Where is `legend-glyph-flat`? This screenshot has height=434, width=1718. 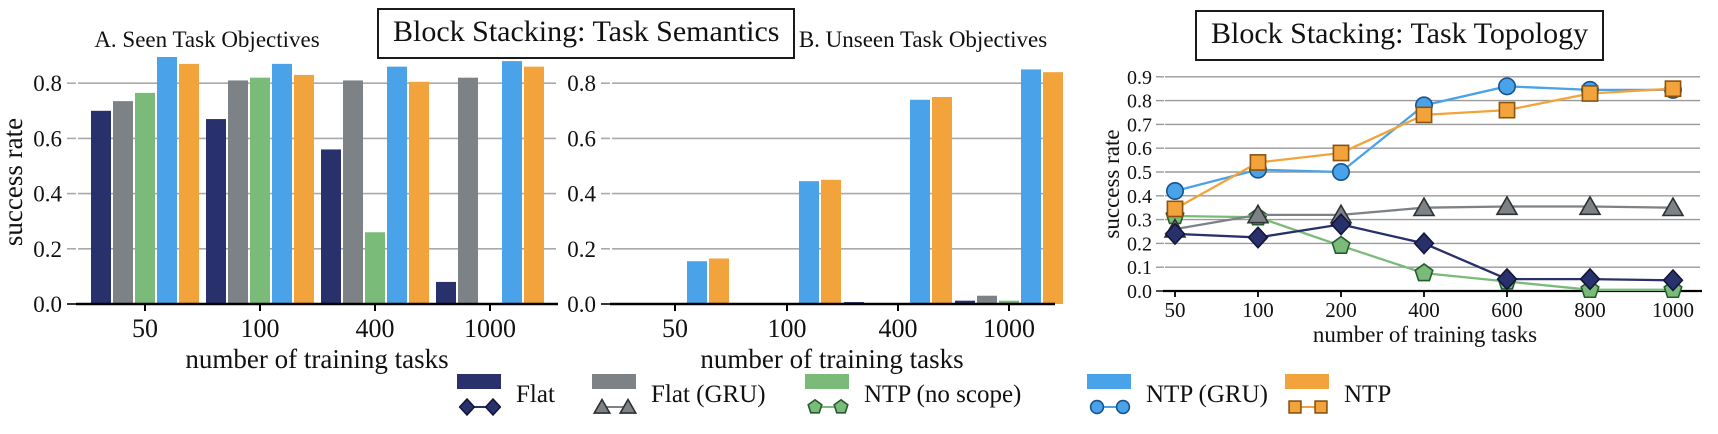
legend-glyph-flat is located at coordinates (479, 395).